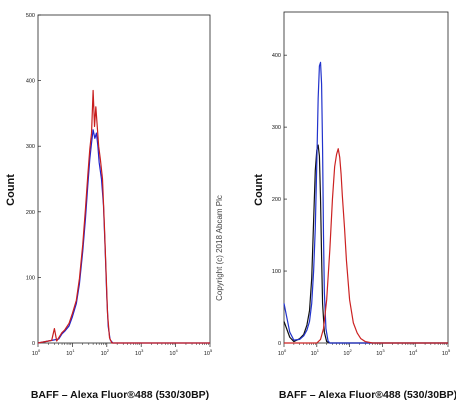  What do you see at coordinates (367, 395) in the screenshot?
I see `x-axis-label-right: BAFF – Alexa Fluor®488 (530/30BP)` at bounding box center [367, 395].